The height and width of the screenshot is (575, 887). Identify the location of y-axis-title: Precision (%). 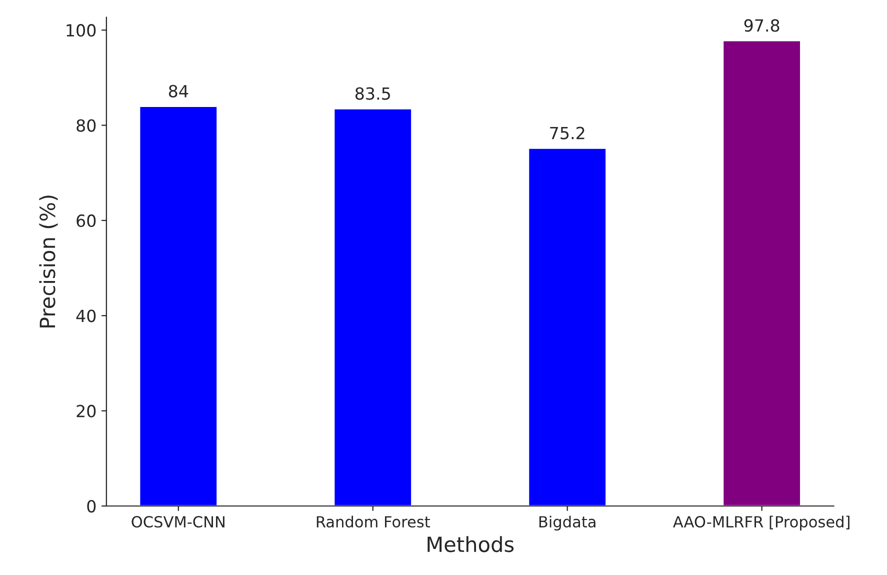
(48, 262).